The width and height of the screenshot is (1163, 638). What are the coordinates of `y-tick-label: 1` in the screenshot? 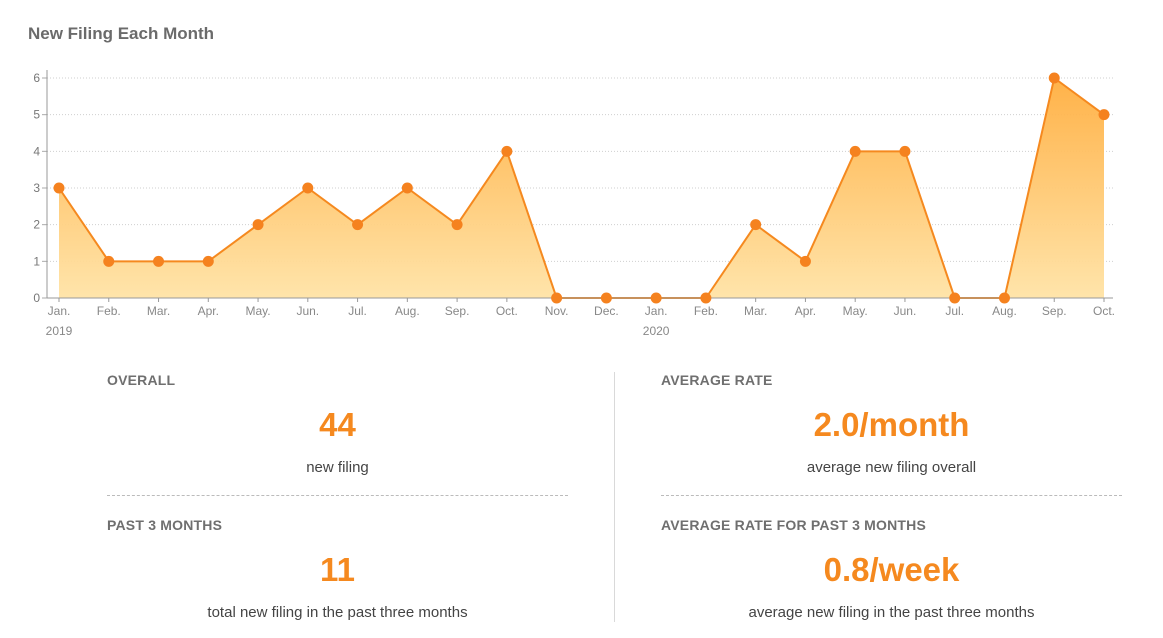 It's located at (36, 261).